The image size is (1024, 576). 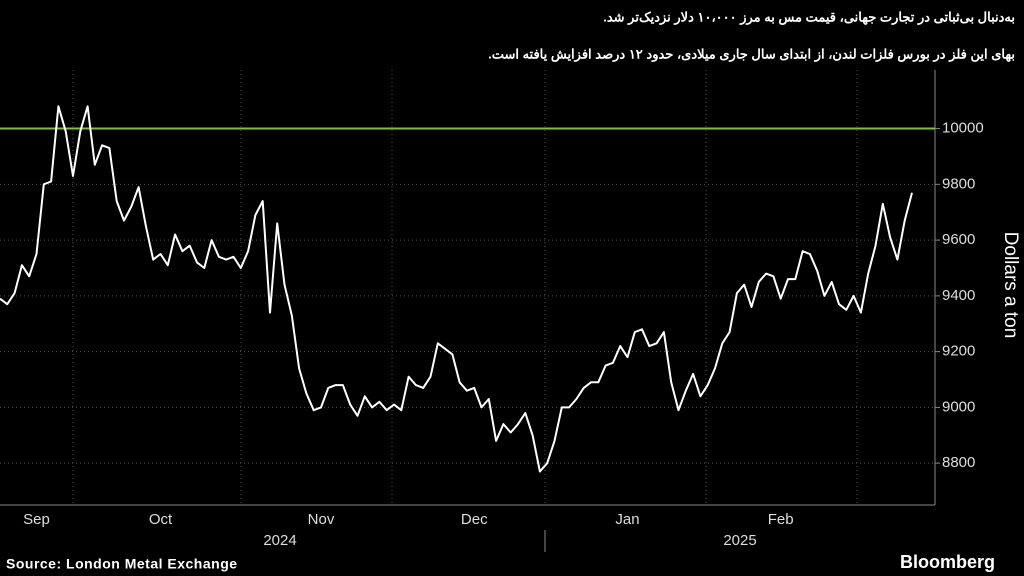 I want to click on y-tick-label: 9200, so click(x=958, y=351).